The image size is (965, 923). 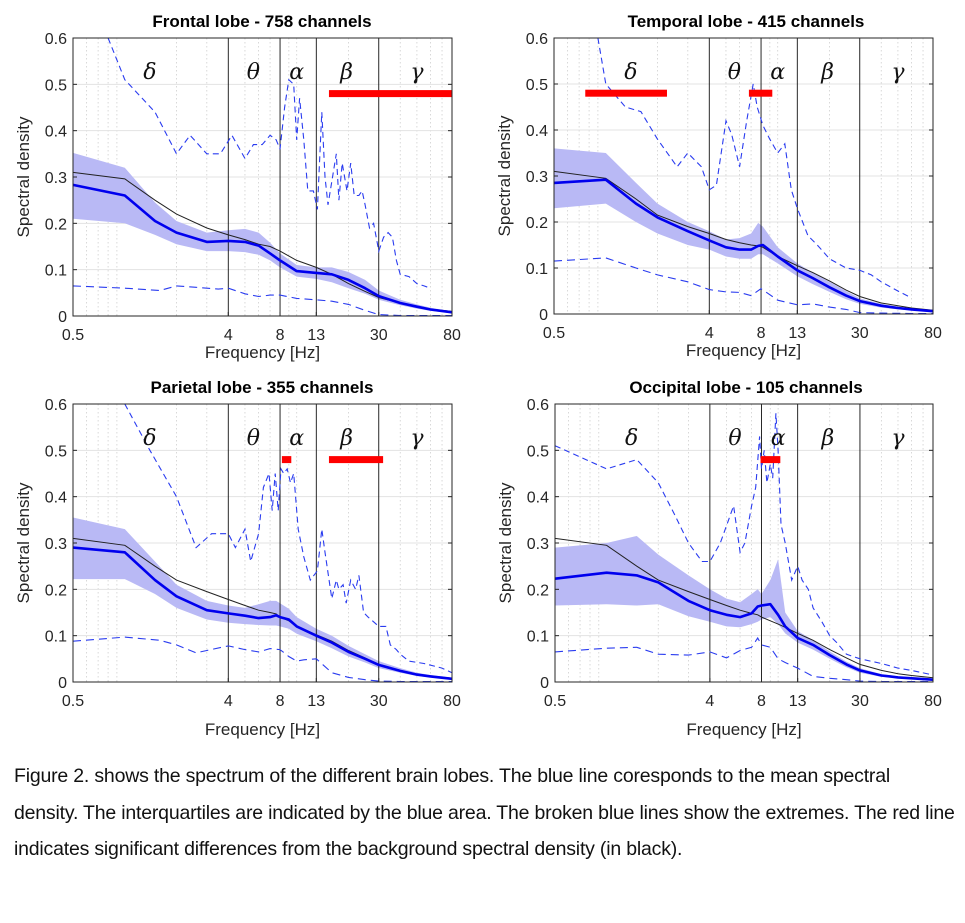 I want to click on chart-title: Occipital lobe - 105 channels, so click(x=745, y=387).